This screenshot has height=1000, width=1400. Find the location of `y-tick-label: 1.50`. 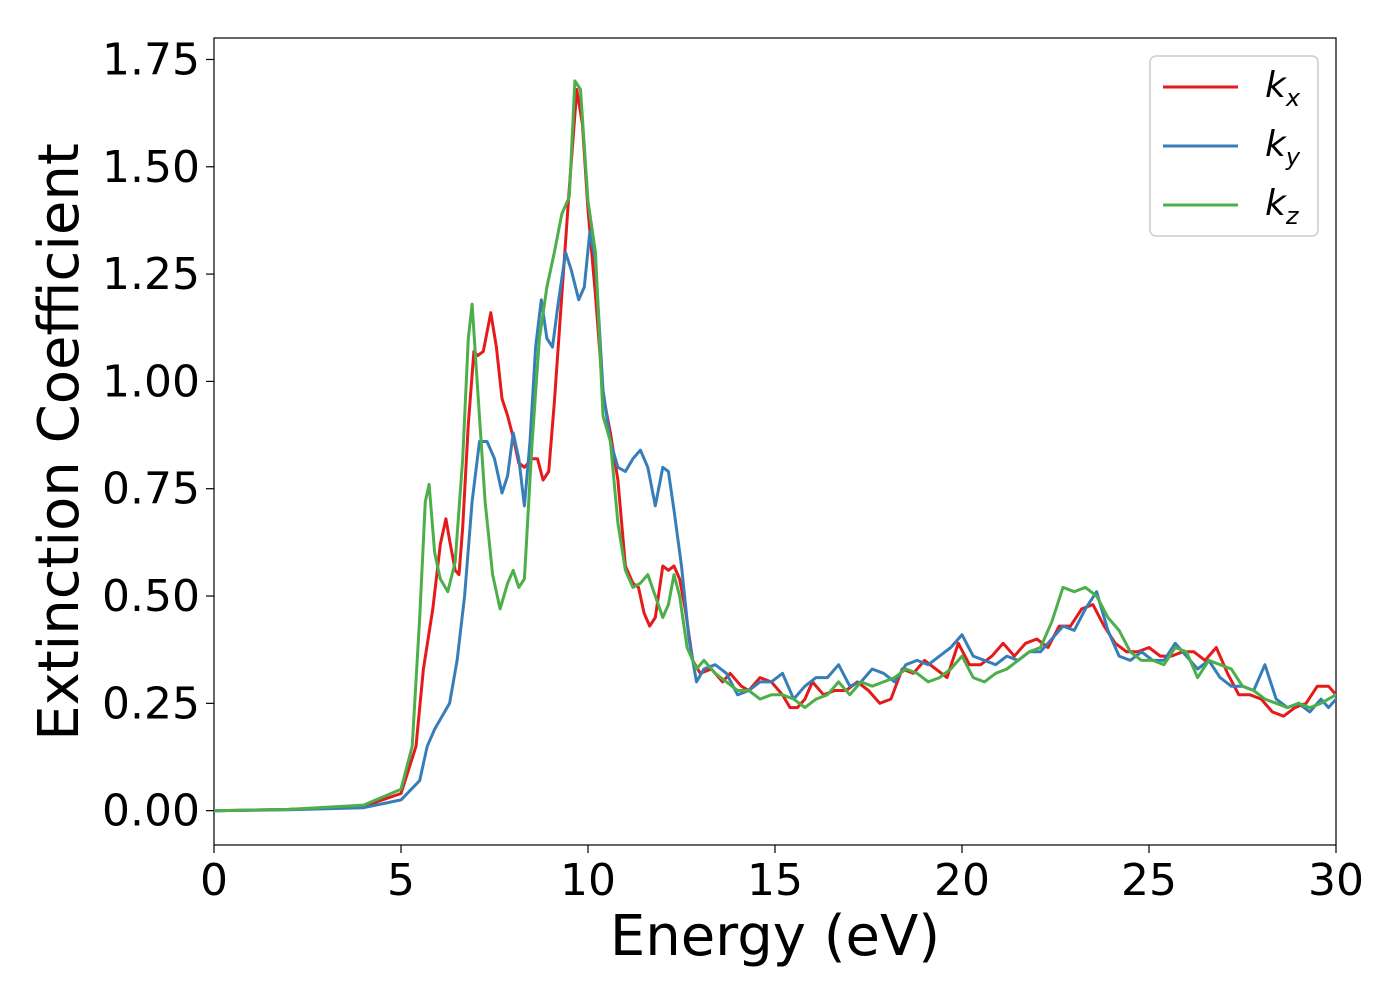

y-tick-label: 1.50 is located at coordinates (151, 167).